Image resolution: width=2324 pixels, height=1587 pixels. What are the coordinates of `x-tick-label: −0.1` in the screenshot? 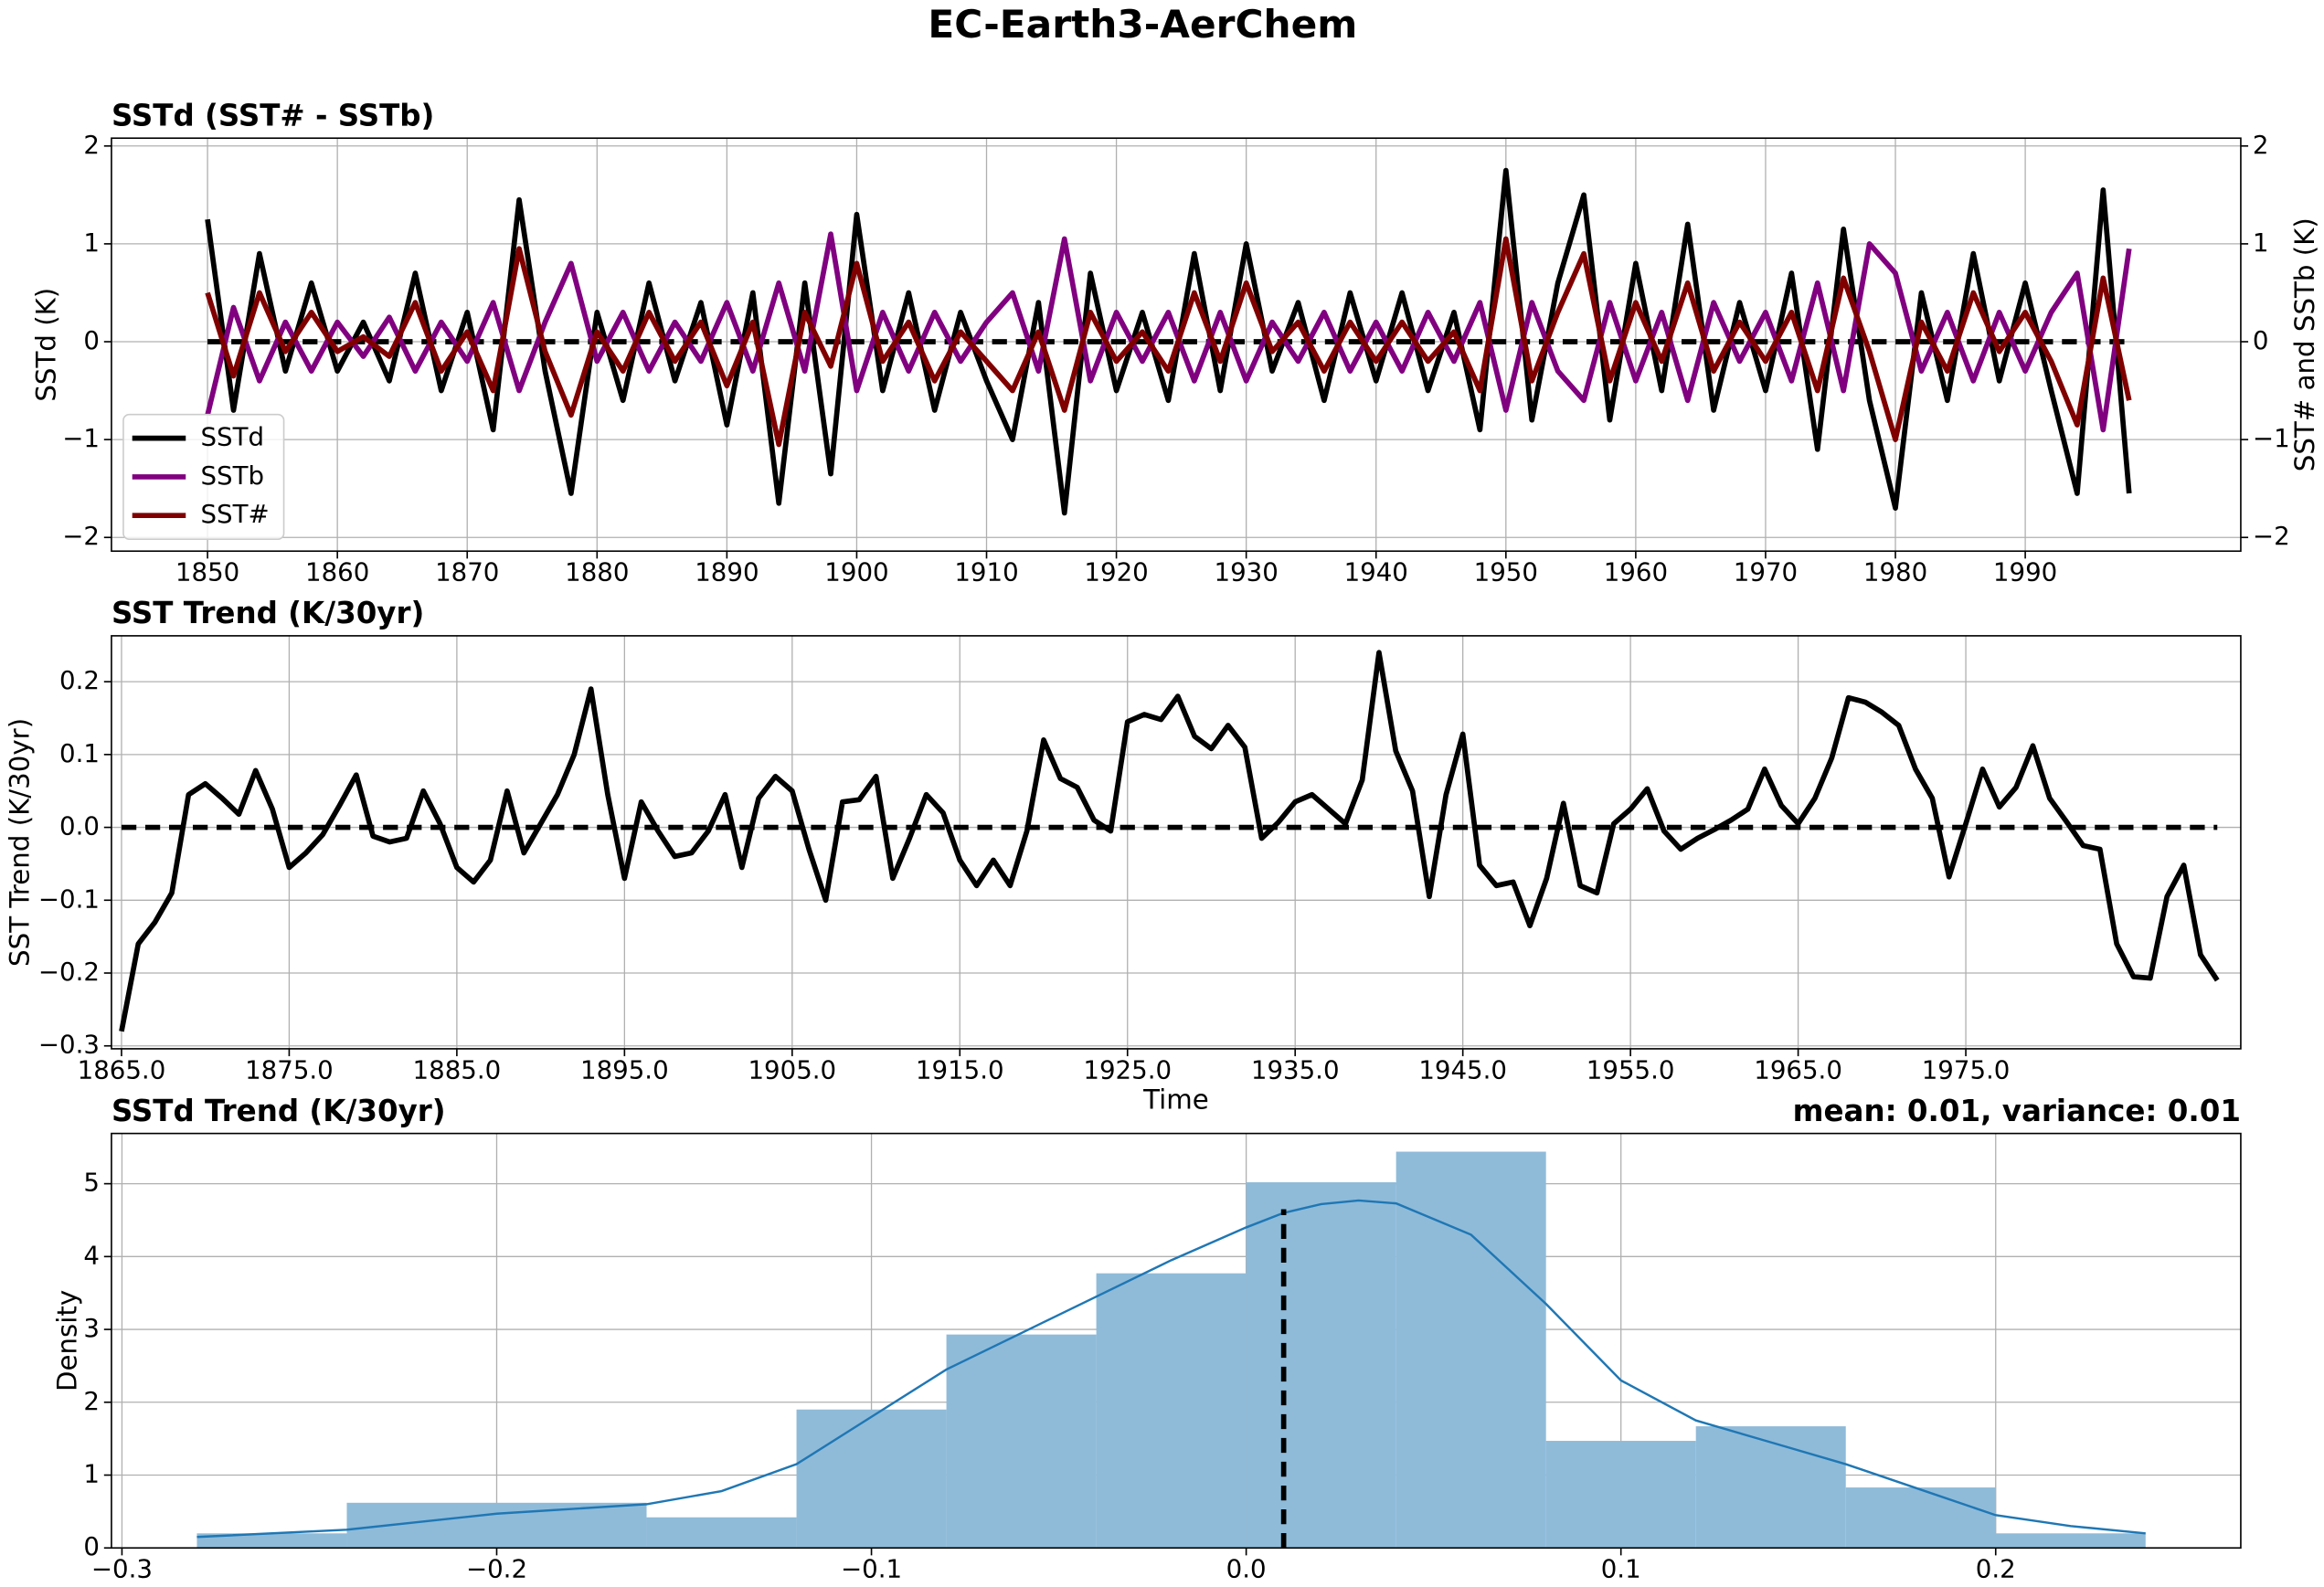 It's located at (872, 1569).